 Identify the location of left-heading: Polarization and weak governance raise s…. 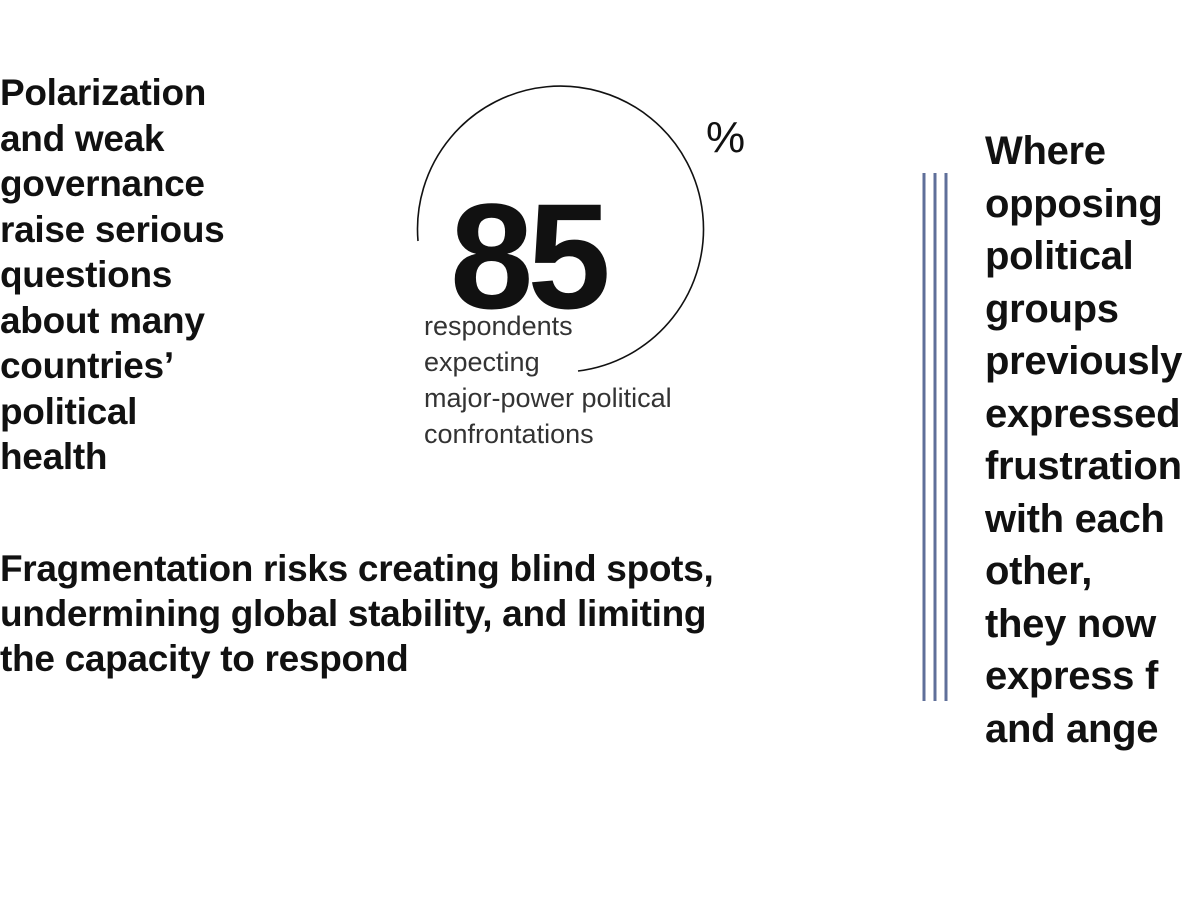
(112, 274).